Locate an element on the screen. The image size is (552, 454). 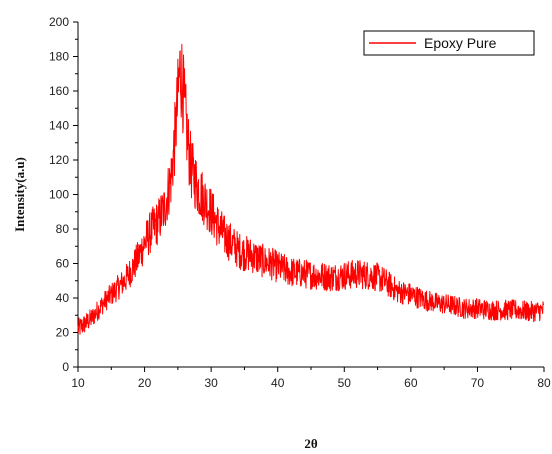
y-axis-title: Intensity(a.u) is located at coordinates (19, 194).